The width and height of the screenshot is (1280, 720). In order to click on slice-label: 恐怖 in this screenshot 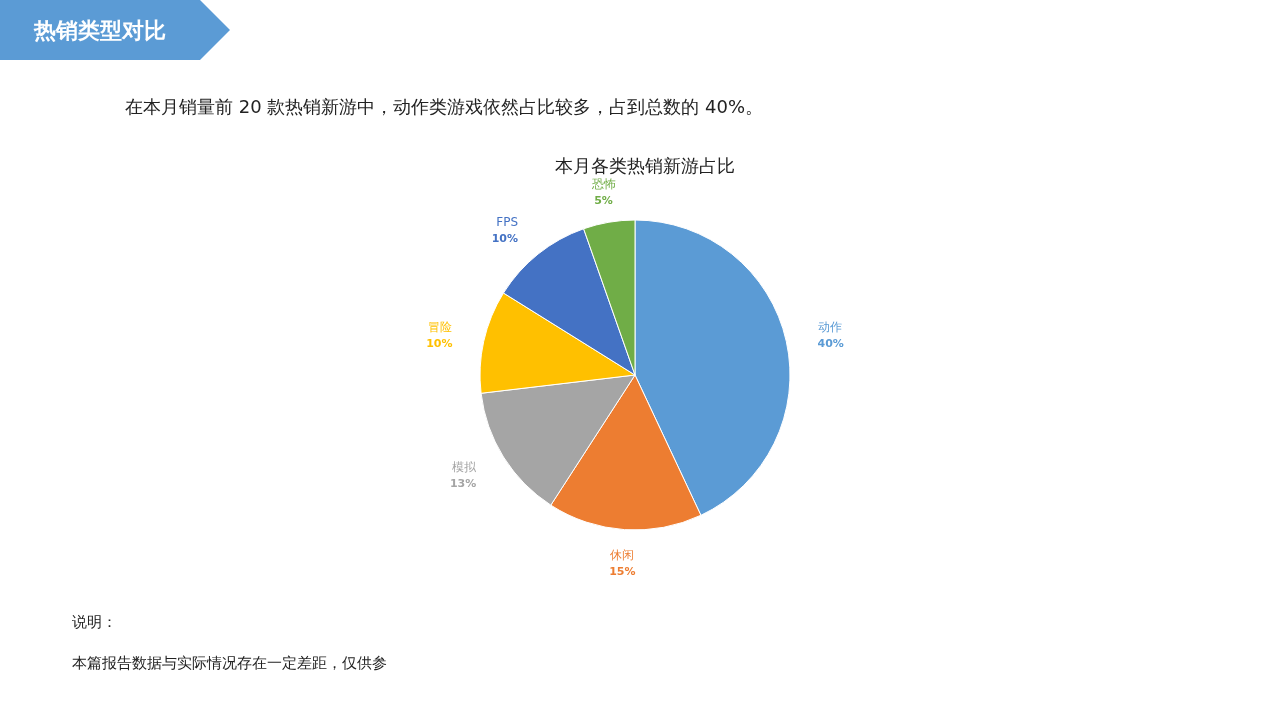, I will do `click(603, 183)`.